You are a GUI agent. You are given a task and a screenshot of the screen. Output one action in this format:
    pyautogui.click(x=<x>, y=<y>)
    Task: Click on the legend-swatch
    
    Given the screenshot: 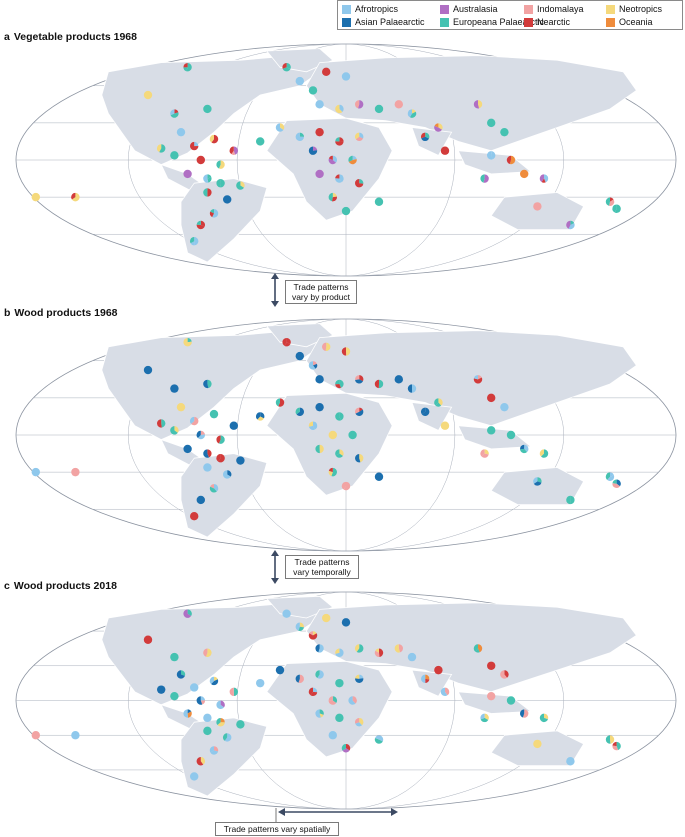 What is the action you would take?
    pyautogui.click(x=528, y=22)
    